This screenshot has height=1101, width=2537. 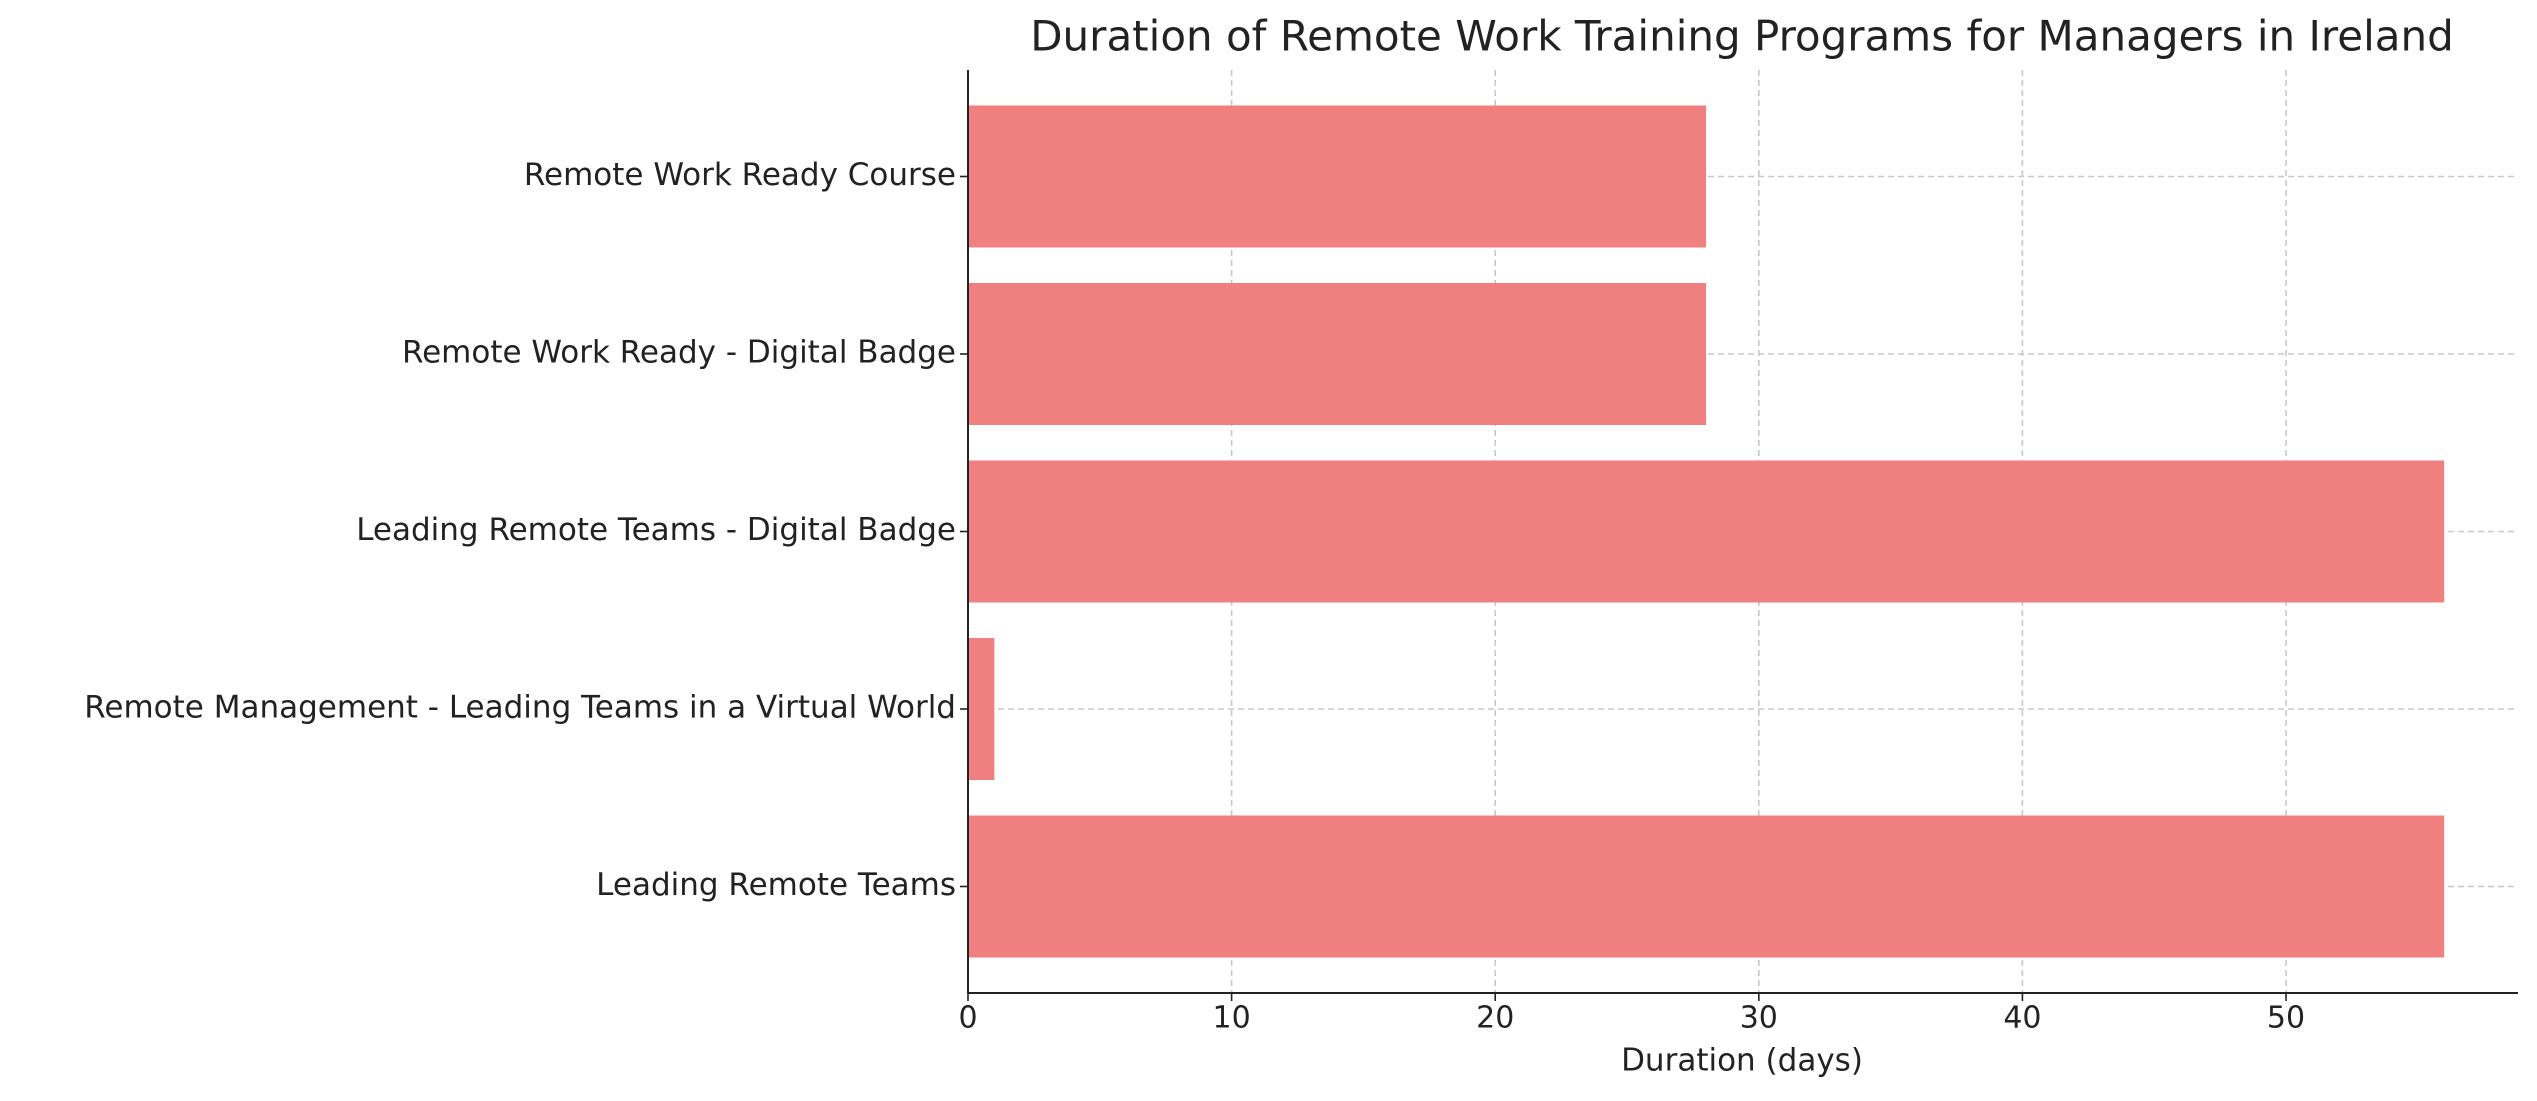 What do you see at coordinates (1759, 1018) in the screenshot?
I see `x-tick-label: 30` at bounding box center [1759, 1018].